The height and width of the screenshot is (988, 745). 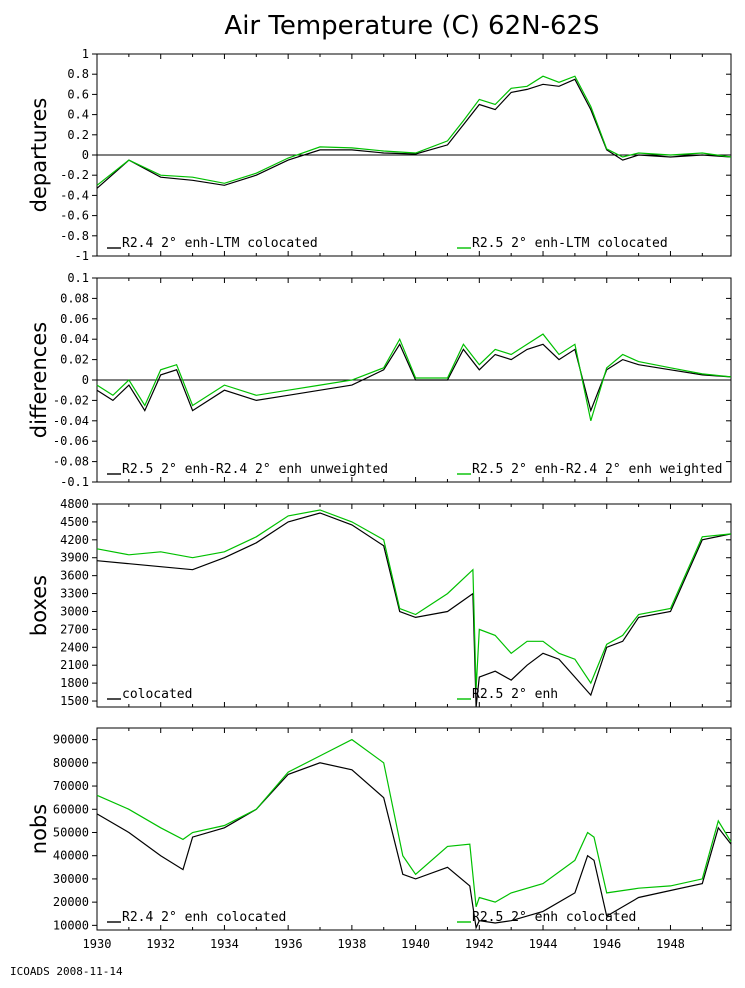 What do you see at coordinates (74, 504) in the screenshot?
I see `y-tick-label: 4800` at bounding box center [74, 504].